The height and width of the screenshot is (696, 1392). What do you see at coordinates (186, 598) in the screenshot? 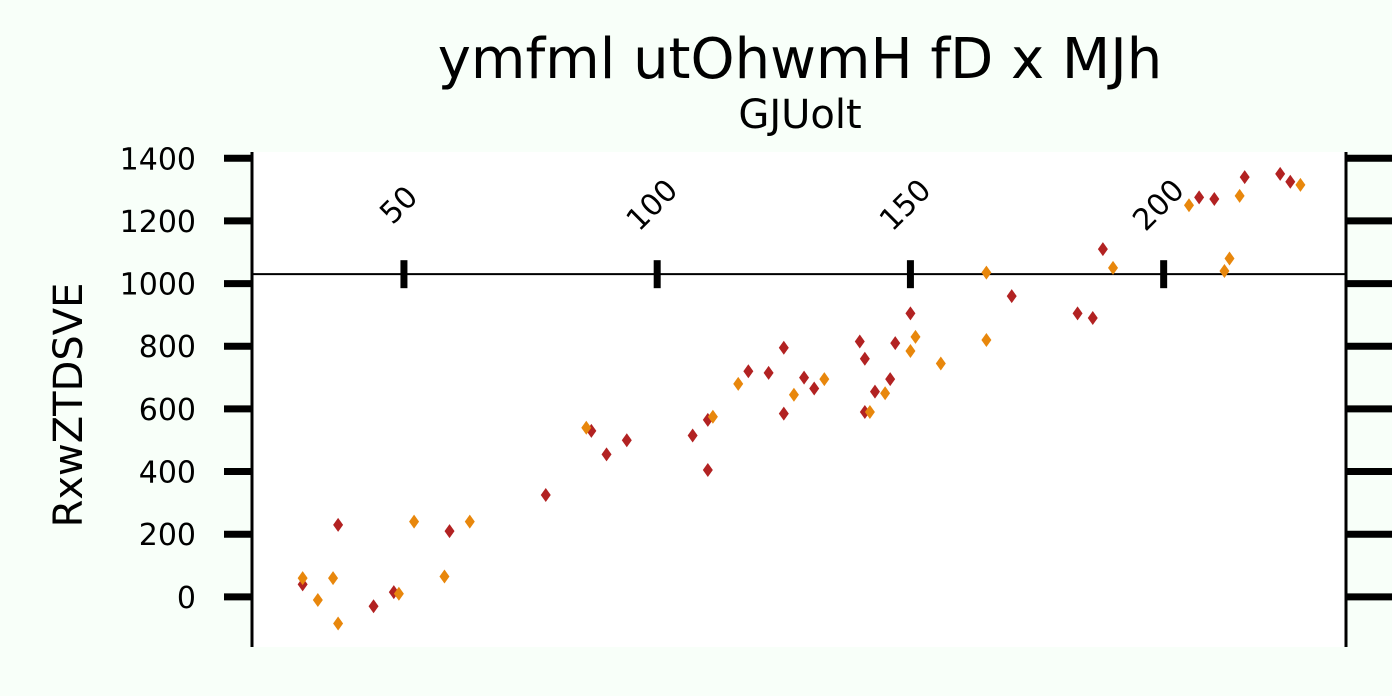
I see `y-tick-label: 0` at bounding box center [186, 598].